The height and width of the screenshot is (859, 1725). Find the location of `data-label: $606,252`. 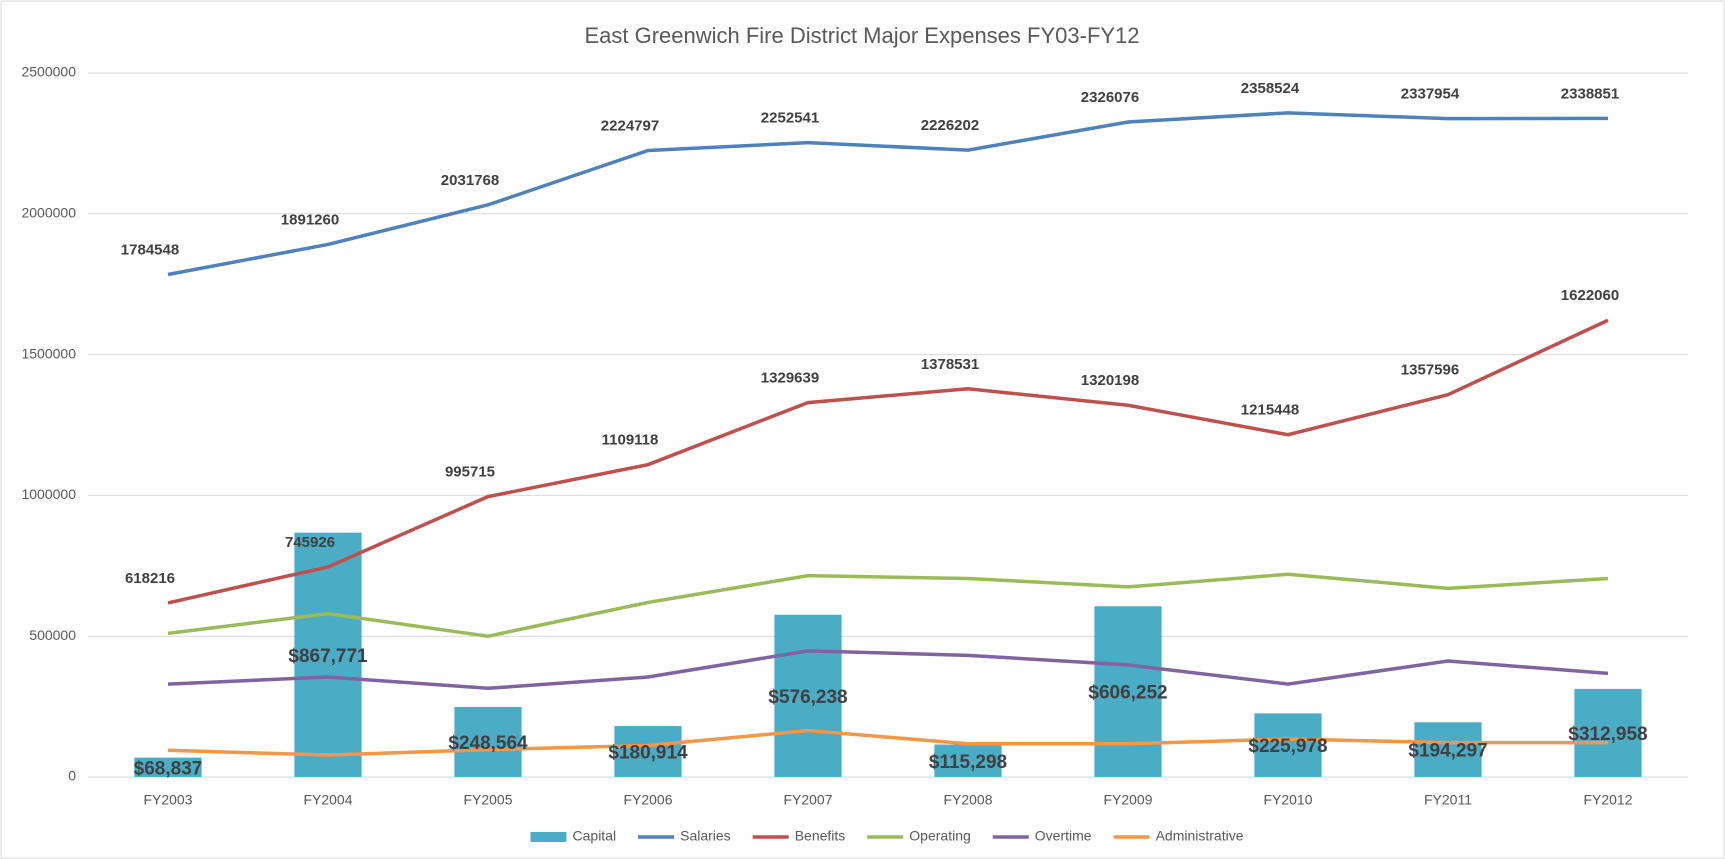

data-label: $606,252 is located at coordinates (1127, 693).